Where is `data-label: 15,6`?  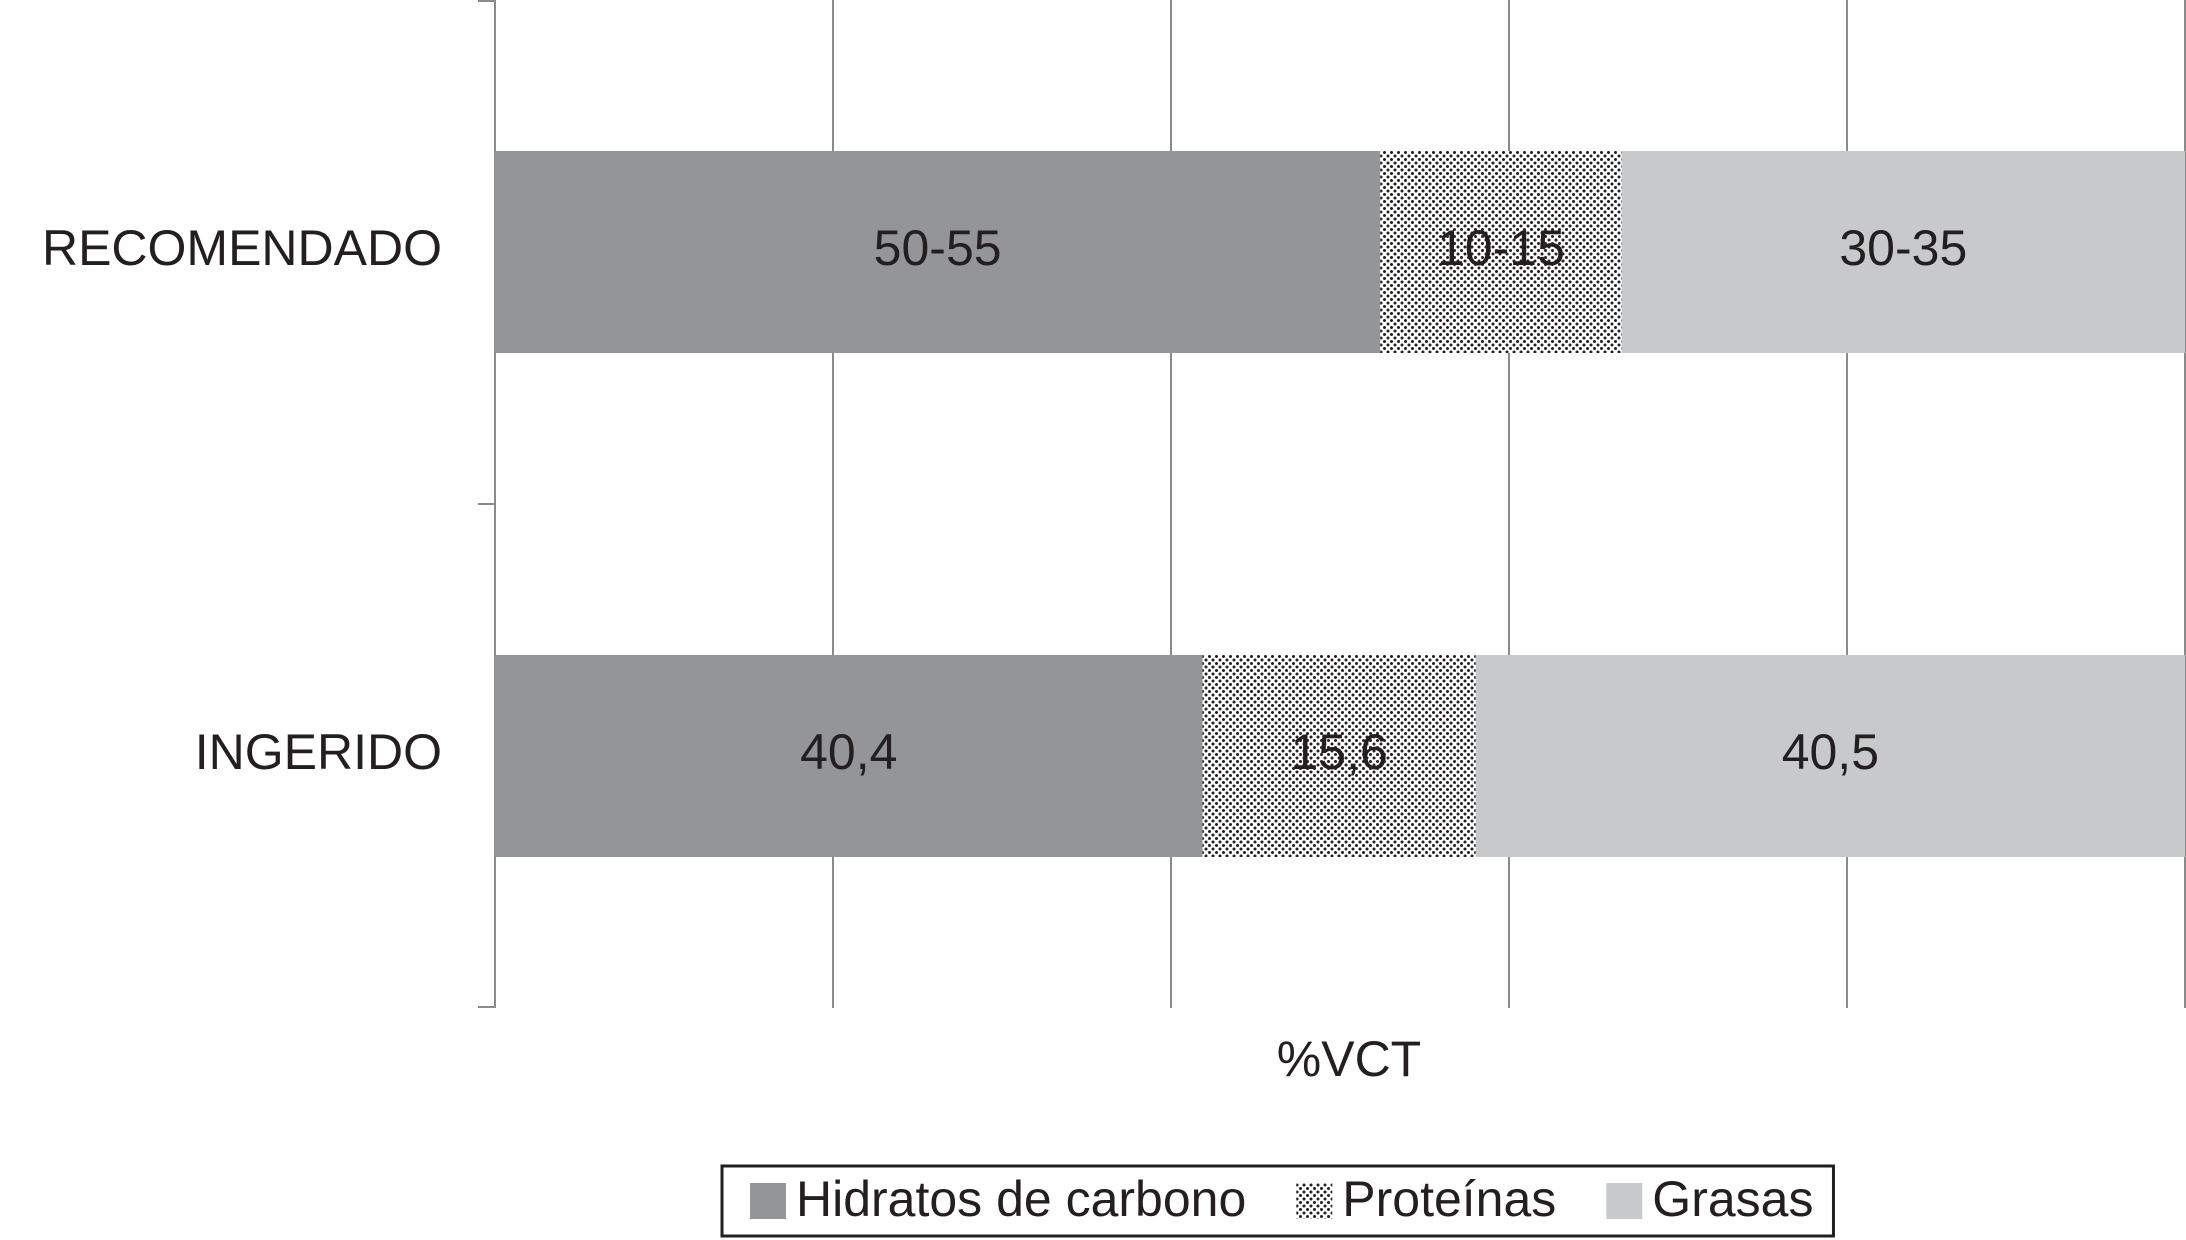 data-label: 15,6 is located at coordinates (1338, 752).